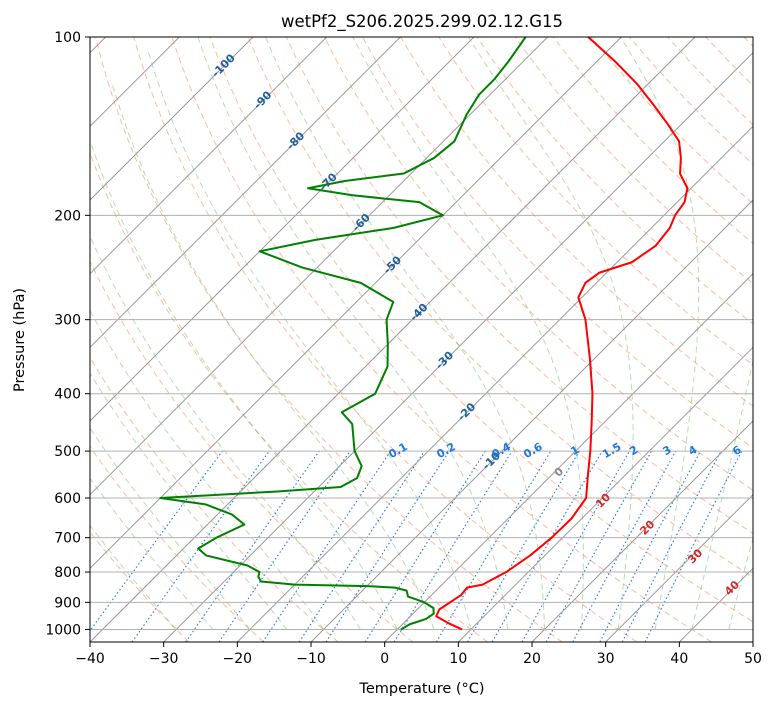 The height and width of the screenshot is (708, 775). Describe the element at coordinates (67, 573) in the screenshot. I see `y-tick-label: 800` at that location.